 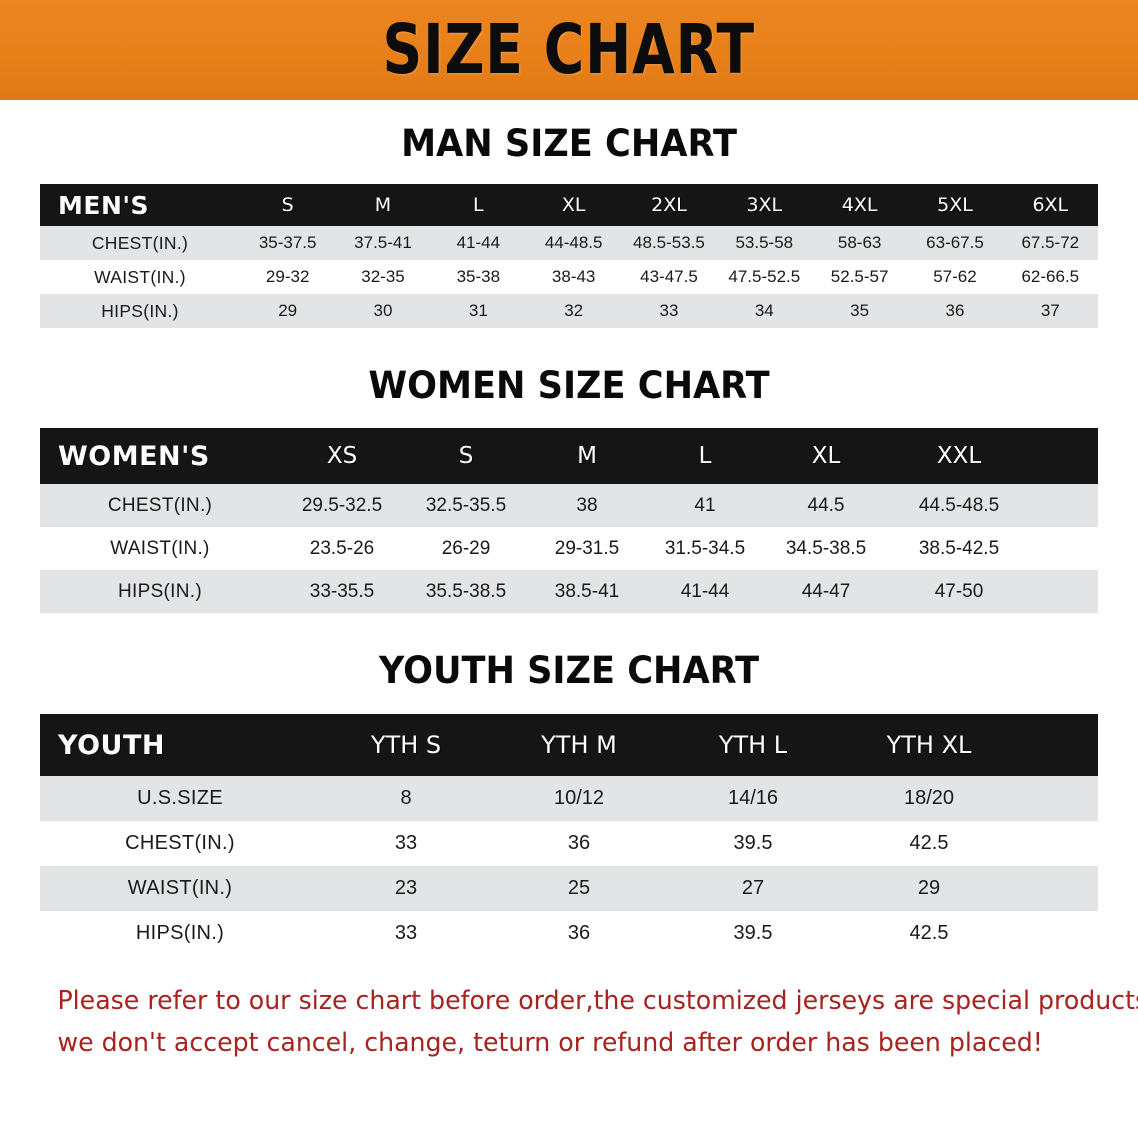 What do you see at coordinates (287, 276) in the screenshot?
I see `table-cell: 29-32` at bounding box center [287, 276].